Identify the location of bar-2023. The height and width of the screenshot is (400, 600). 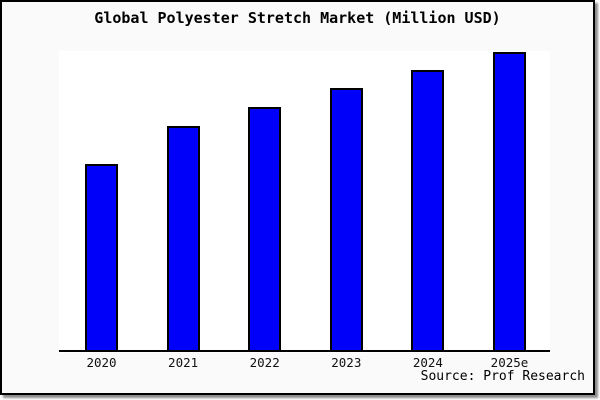
(346, 220).